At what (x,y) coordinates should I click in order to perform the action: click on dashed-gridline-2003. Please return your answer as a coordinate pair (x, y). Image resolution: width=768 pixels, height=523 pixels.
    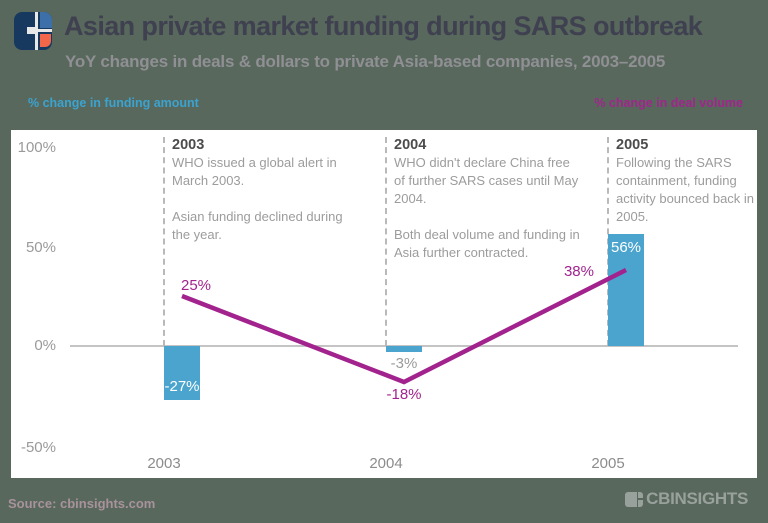
    Looking at the image, I should click on (164, 241).